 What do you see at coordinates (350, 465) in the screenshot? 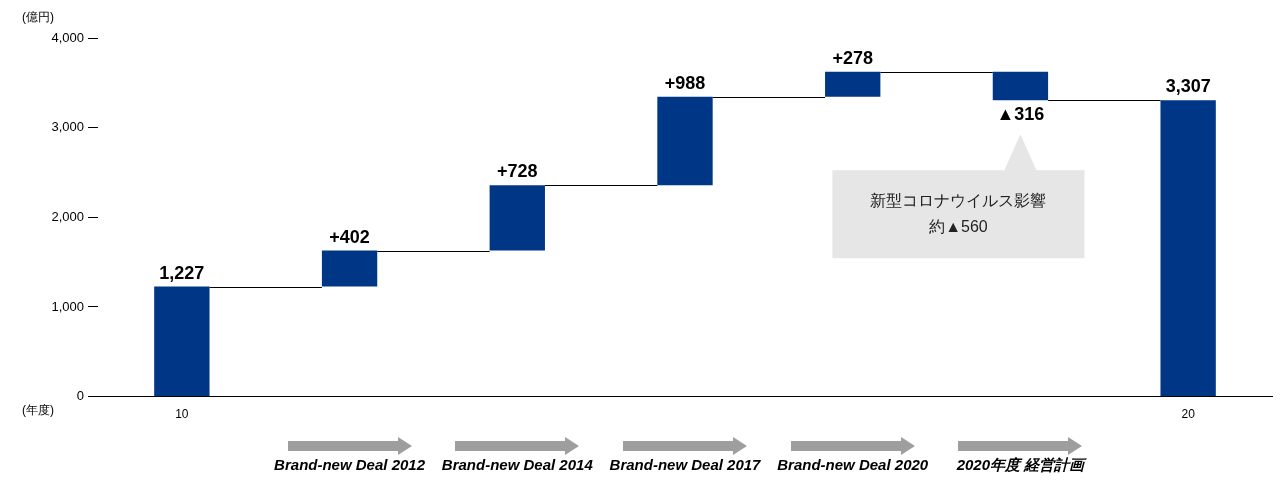
I see `text: Brand-new Deal 2012` at bounding box center [350, 465].